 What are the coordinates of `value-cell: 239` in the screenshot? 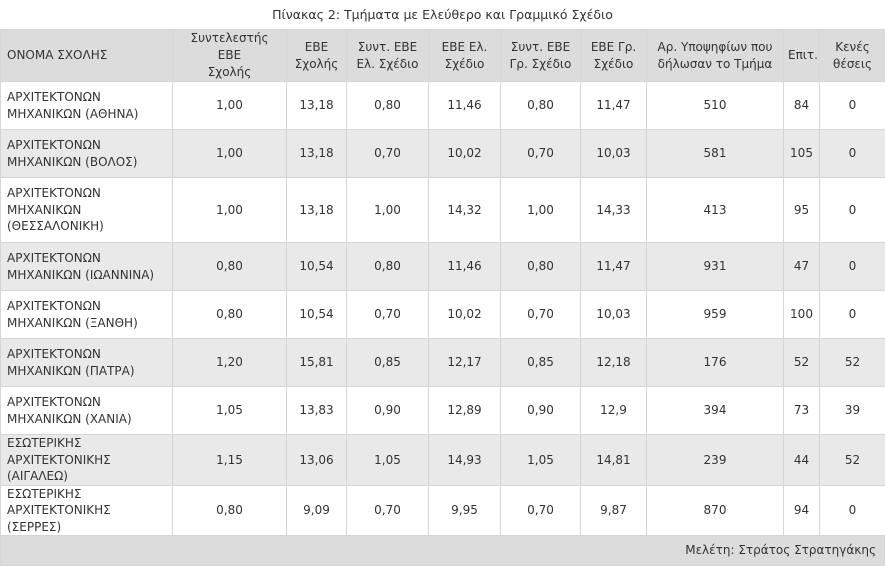 It's located at (715, 460).